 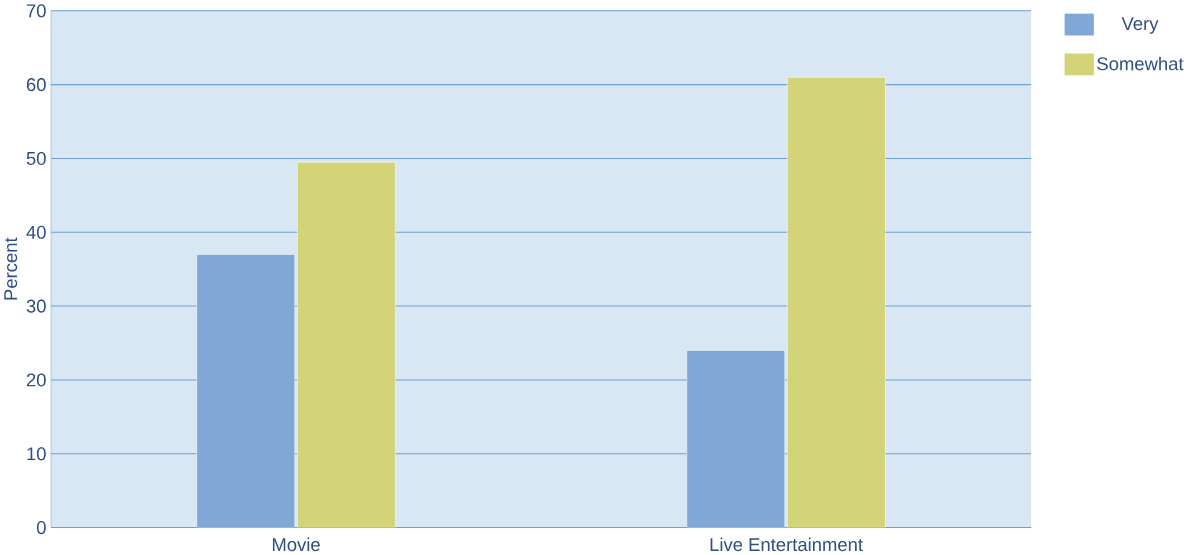 What do you see at coordinates (36, 11) in the screenshot?
I see `y-tick-label: 70` at bounding box center [36, 11].